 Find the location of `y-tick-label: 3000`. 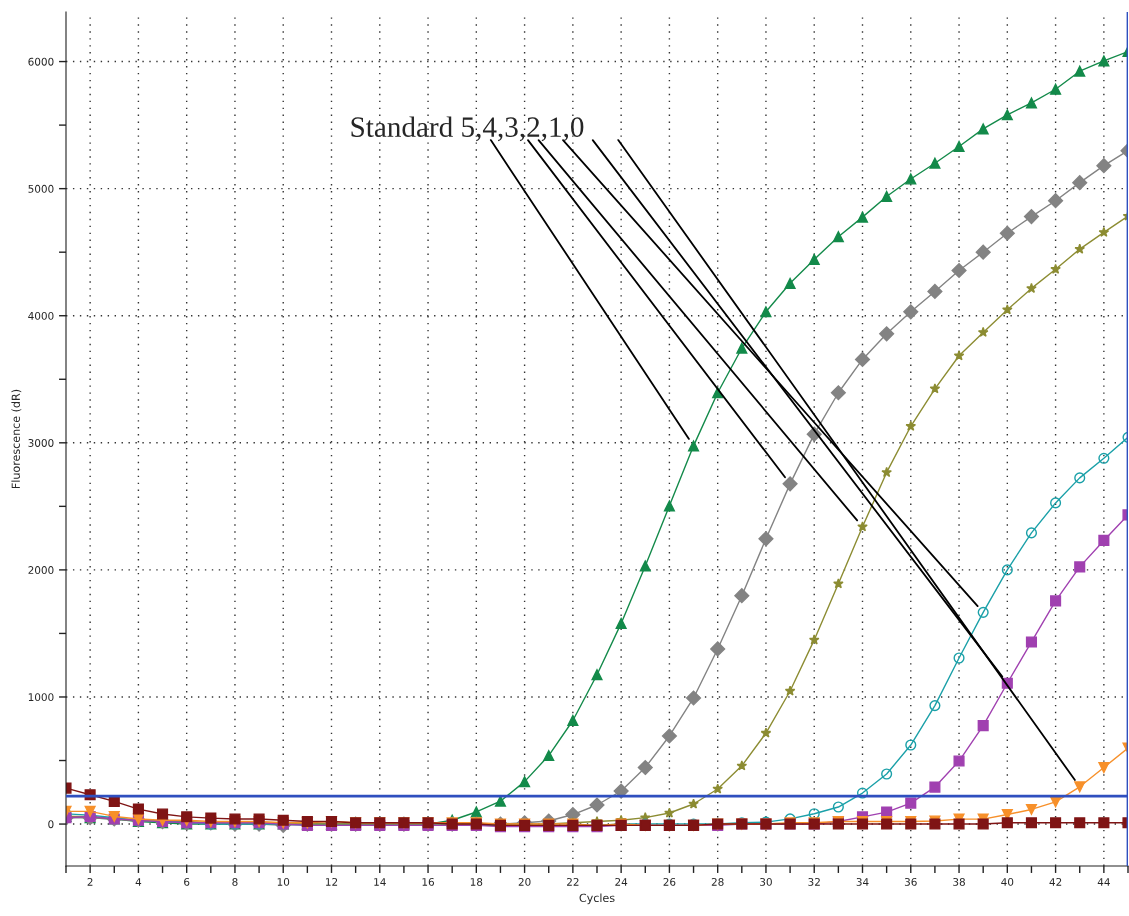

y-tick-label: 3000 is located at coordinates (41, 443).